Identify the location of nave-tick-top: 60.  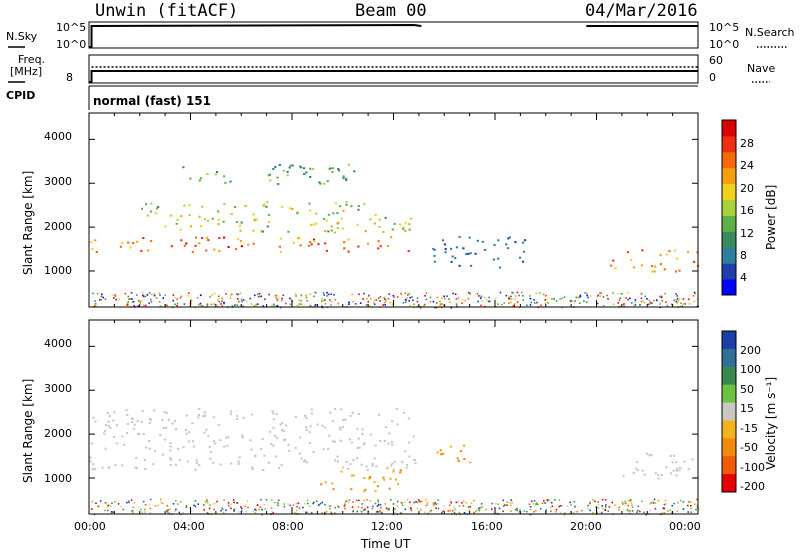
(716, 60).